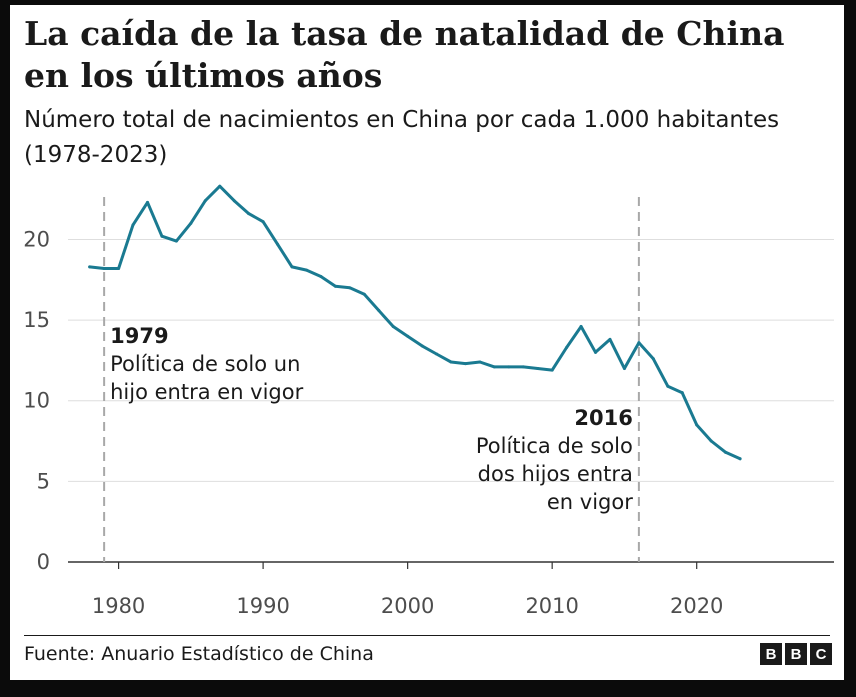  What do you see at coordinates (36, 320) in the screenshot?
I see `y-tick-label-15: 15` at bounding box center [36, 320].